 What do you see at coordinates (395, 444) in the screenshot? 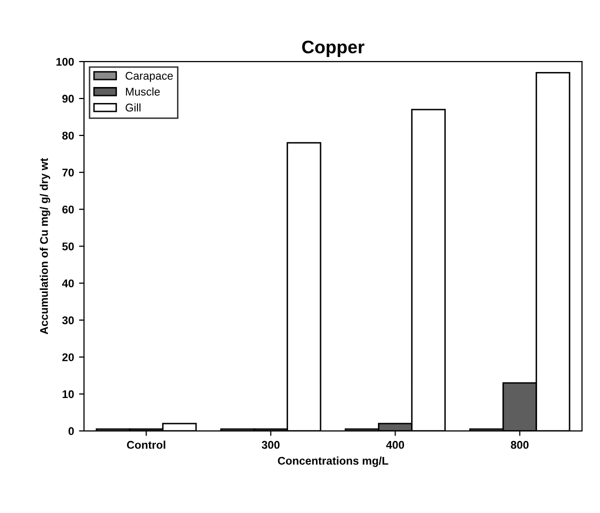
I see `x-tick-label: 400` at bounding box center [395, 444].